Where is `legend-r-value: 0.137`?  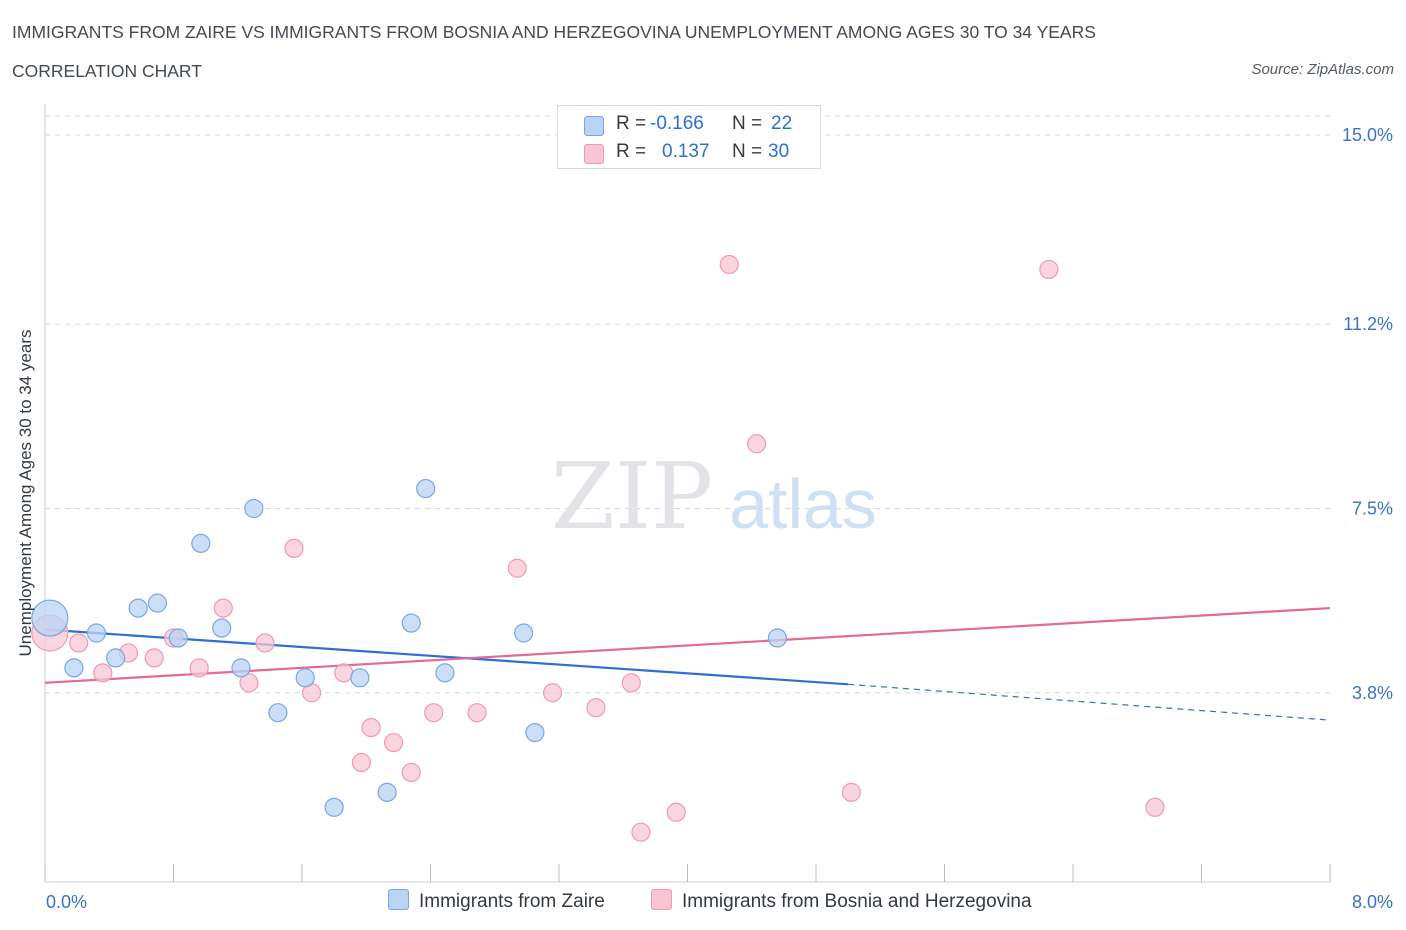
legend-r-value: 0.137 is located at coordinates (686, 151).